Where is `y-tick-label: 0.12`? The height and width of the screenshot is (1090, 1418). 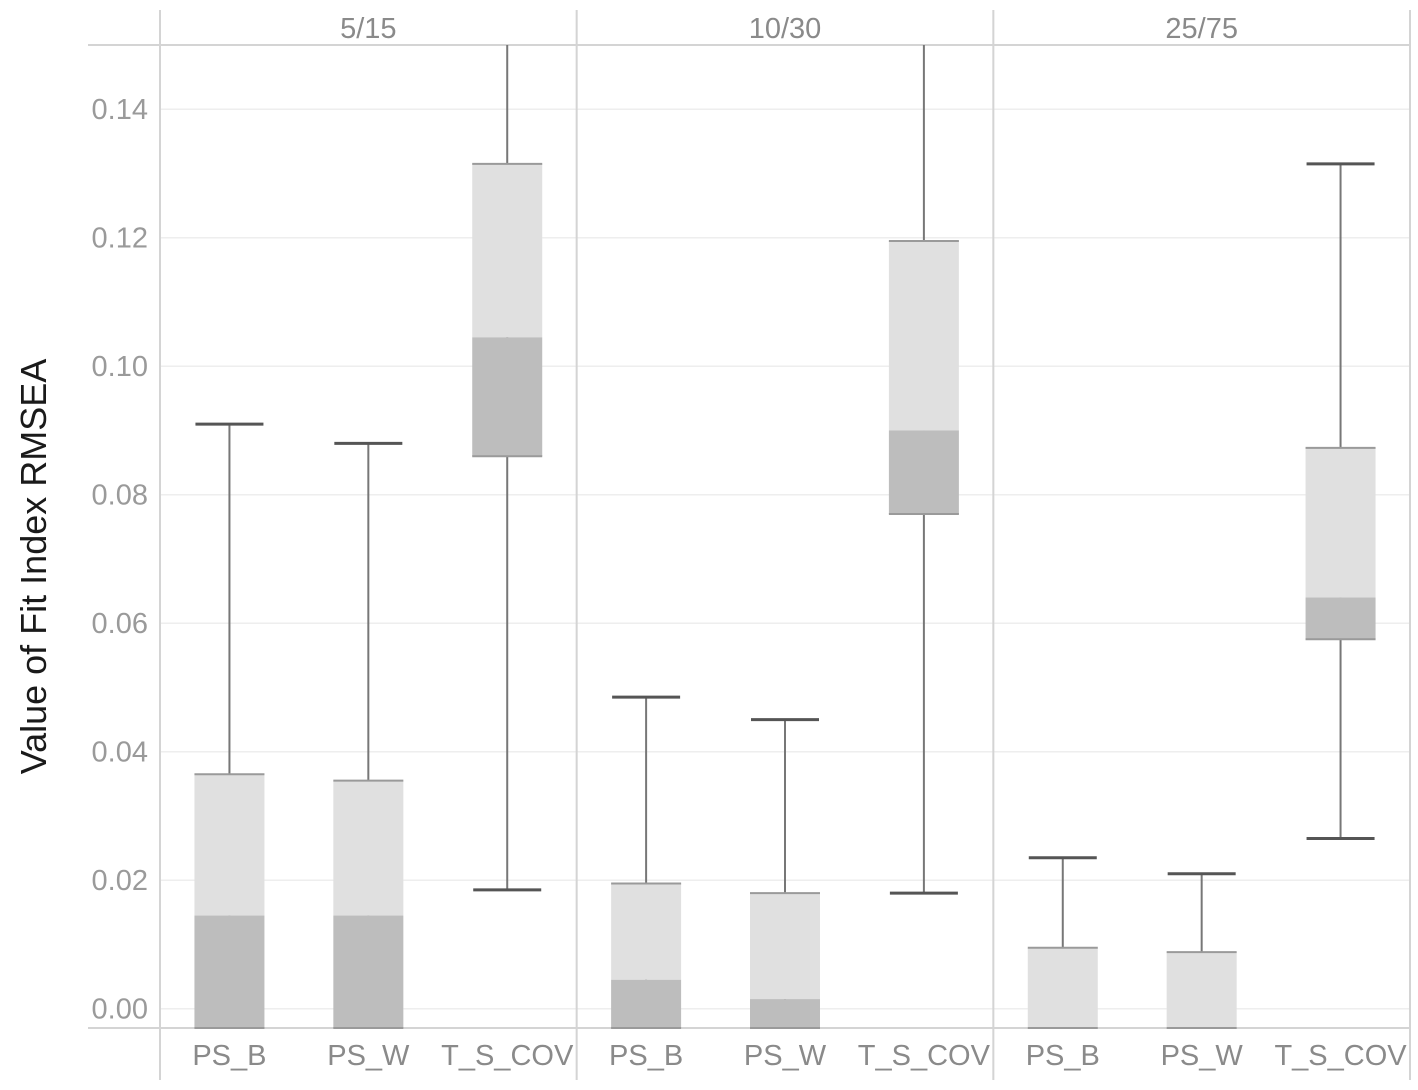
y-tick-label: 0.12 is located at coordinates (120, 239).